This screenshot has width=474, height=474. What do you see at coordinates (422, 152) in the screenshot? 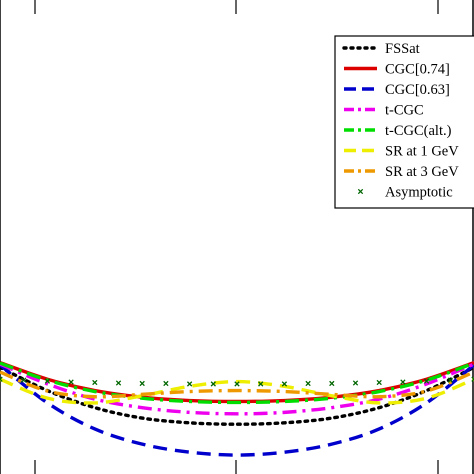
I see `legend-label-sr-at-1-gev: SR at 1 GeV` at bounding box center [422, 152].